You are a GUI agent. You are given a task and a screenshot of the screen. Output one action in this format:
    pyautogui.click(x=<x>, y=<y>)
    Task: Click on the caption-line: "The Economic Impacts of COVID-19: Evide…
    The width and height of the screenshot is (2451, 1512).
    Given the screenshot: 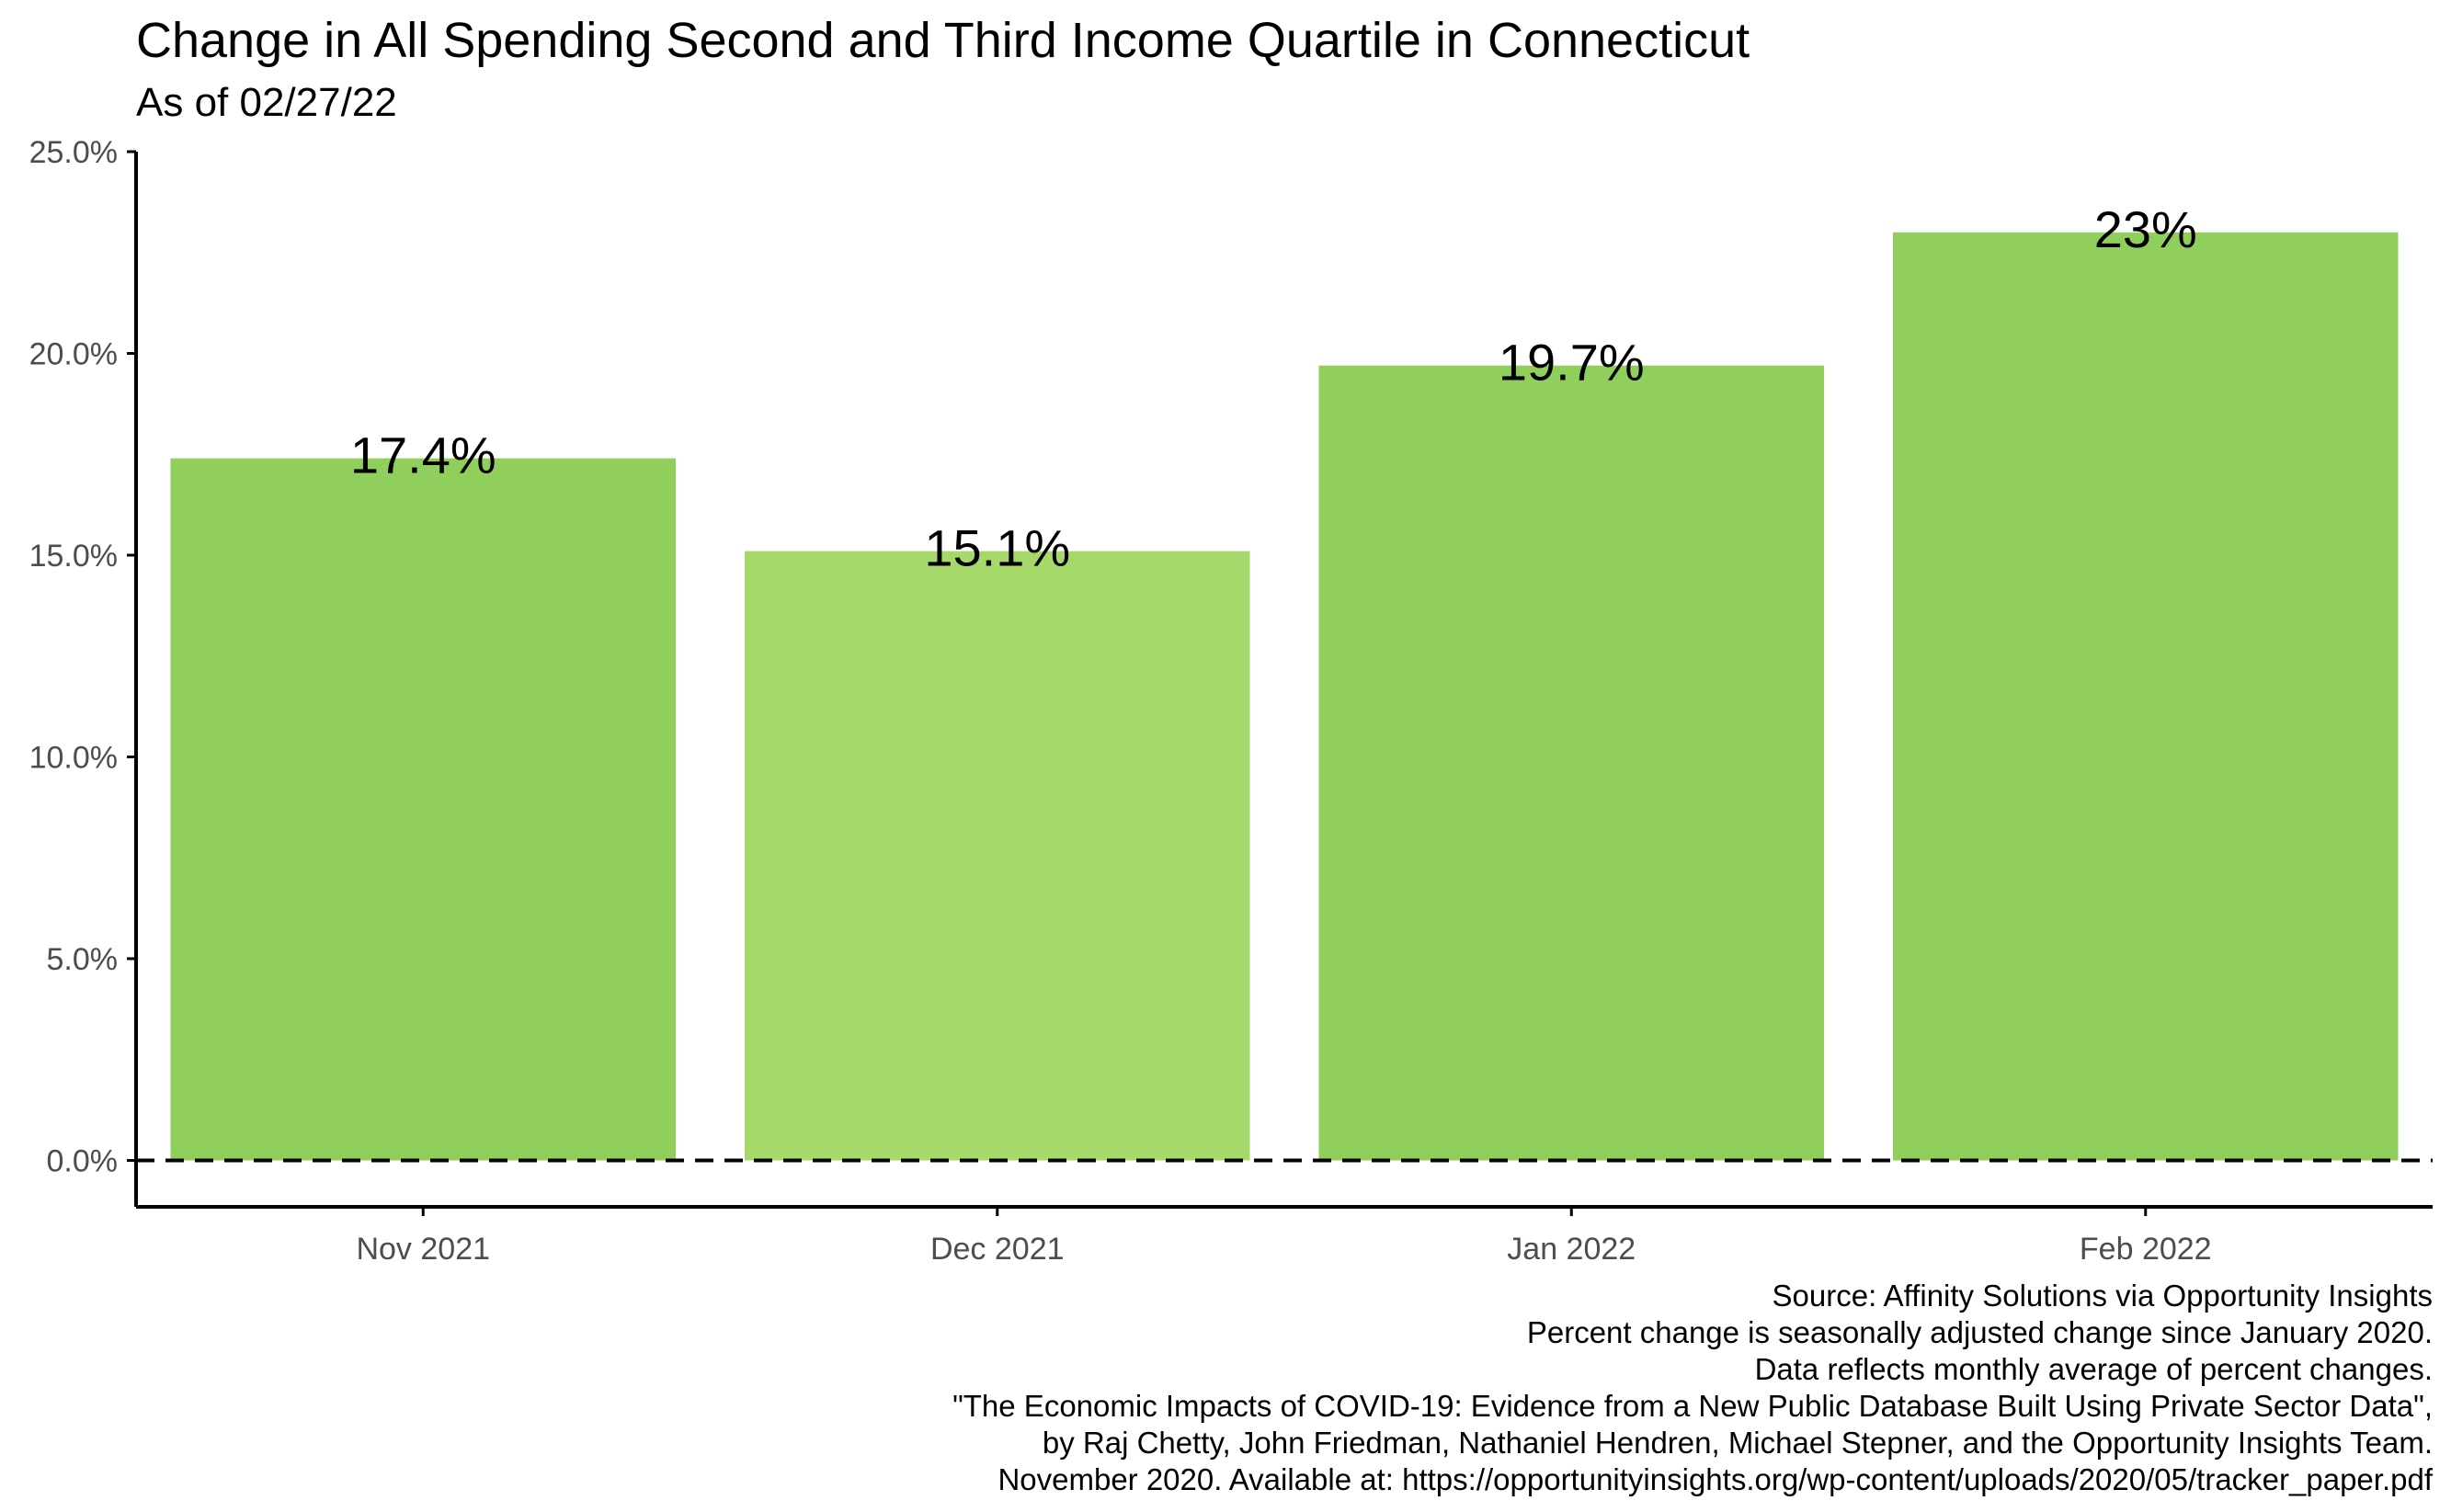 What is the action you would take?
    pyautogui.click(x=1692, y=1406)
    